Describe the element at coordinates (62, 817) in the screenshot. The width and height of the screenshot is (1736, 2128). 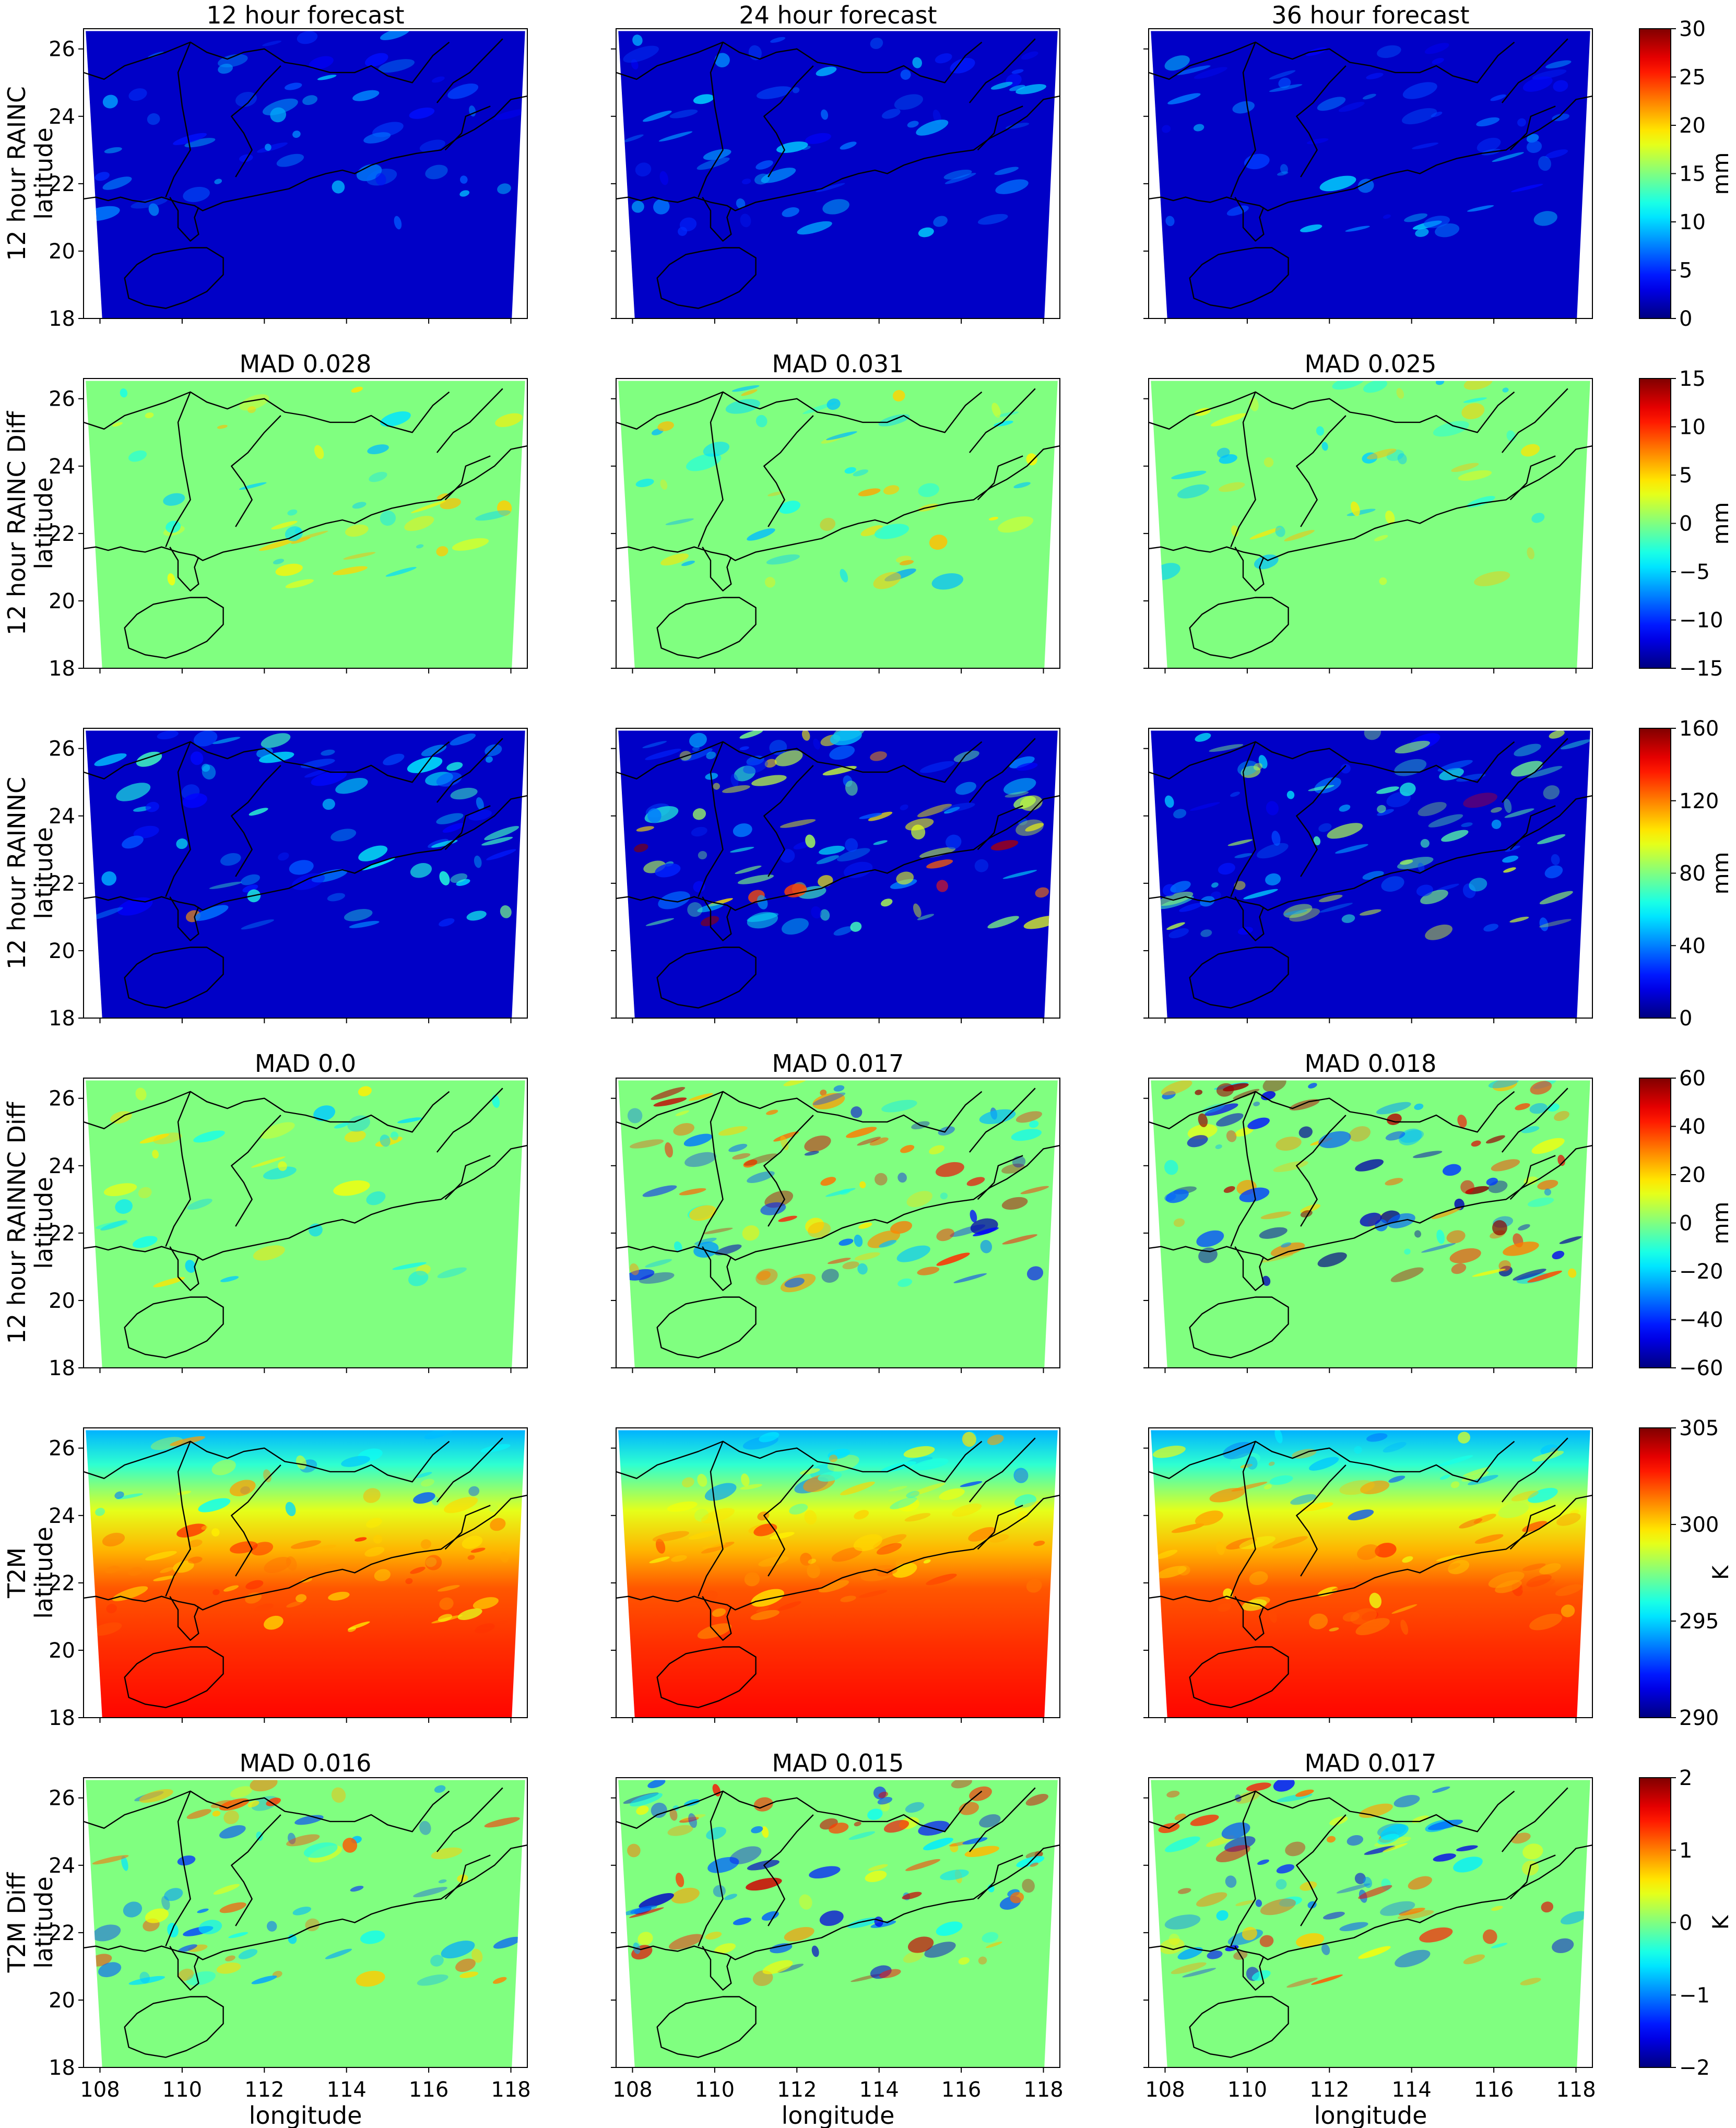
I see `y-tick-label: 24` at that location.